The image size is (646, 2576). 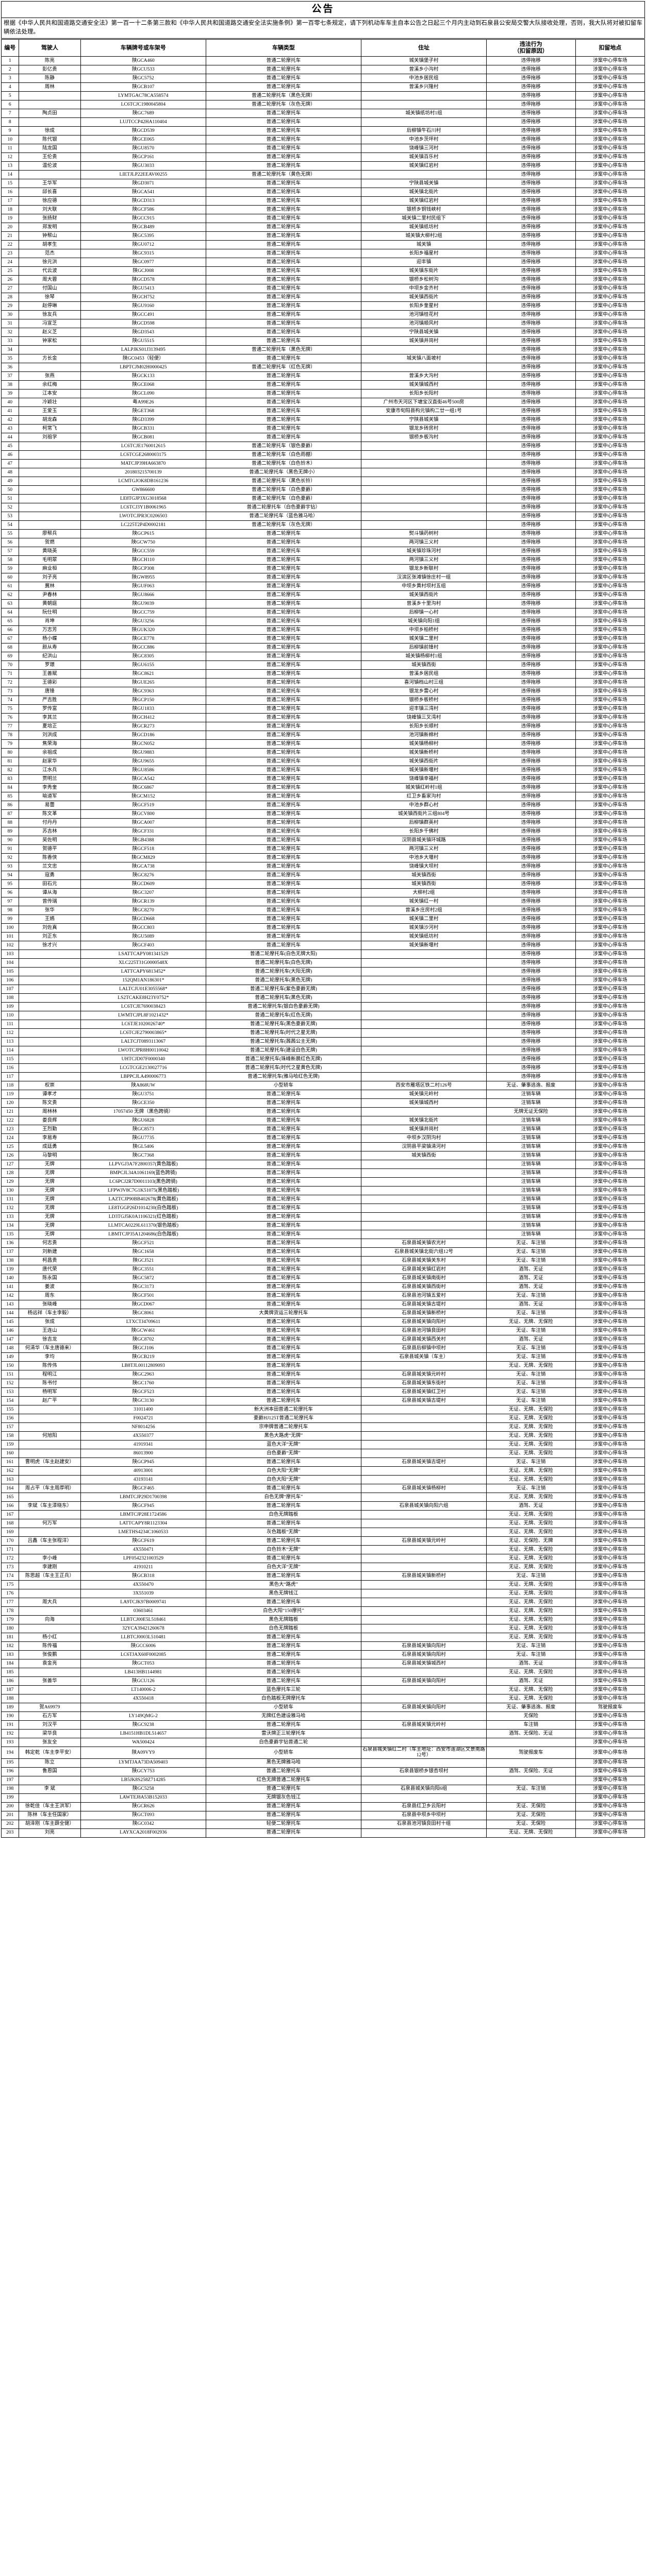 I want to click on row-type: 白色铃木“无牌”, so click(x=284, y=1550).